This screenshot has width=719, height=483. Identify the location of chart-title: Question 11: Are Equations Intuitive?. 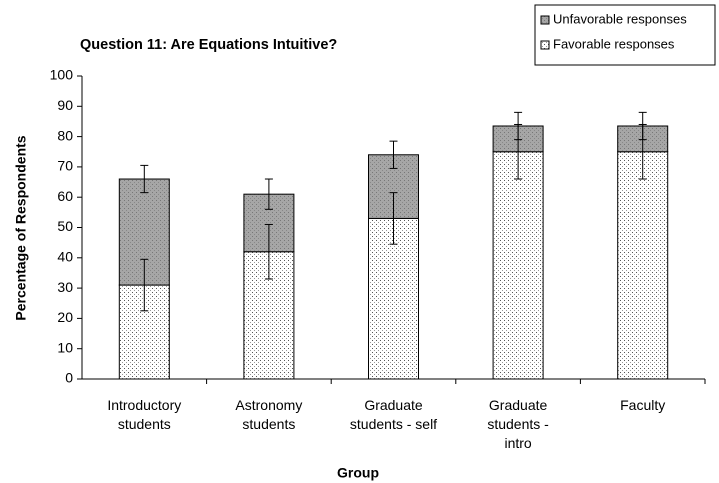
(208, 45).